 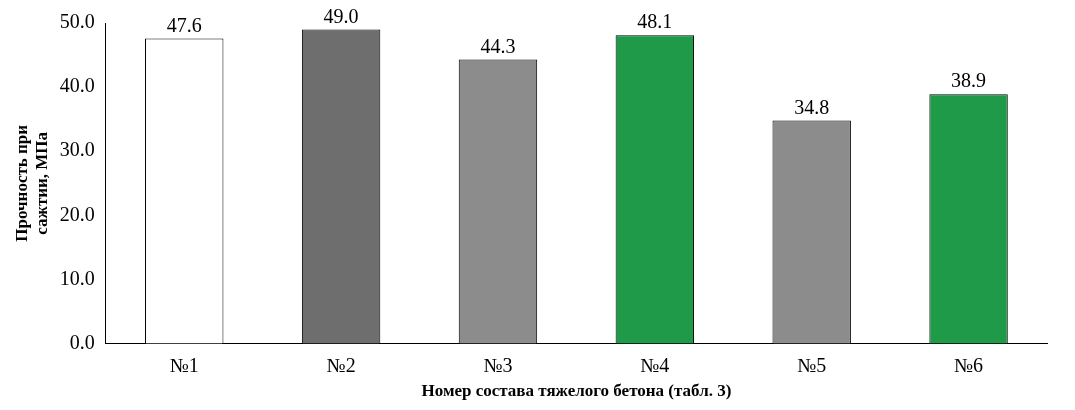 What do you see at coordinates (341, 364) in the screenshot?
I see `x-tick-label: №2` at bounding box center [341, 364].